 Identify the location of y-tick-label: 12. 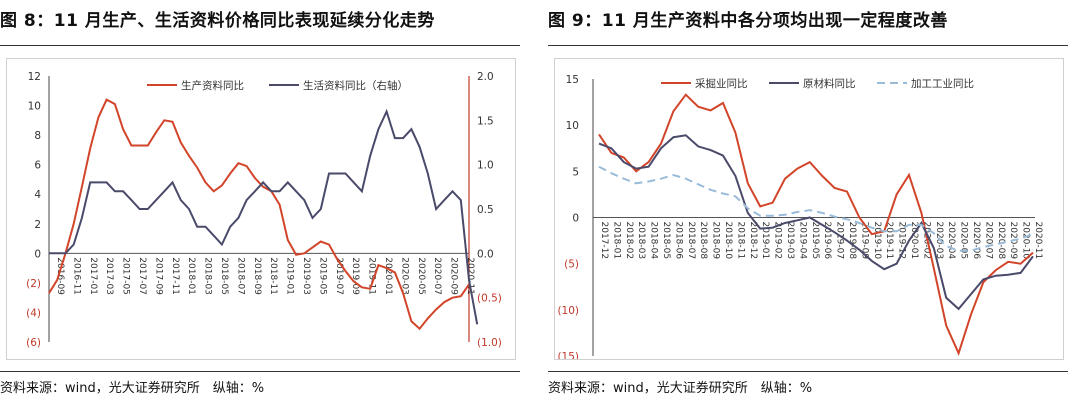
(34, 77).